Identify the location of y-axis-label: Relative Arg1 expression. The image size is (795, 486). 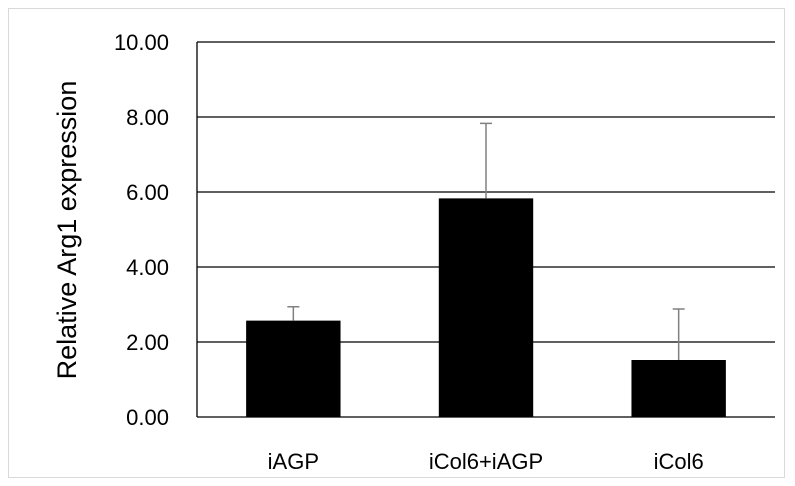
(67, 230).